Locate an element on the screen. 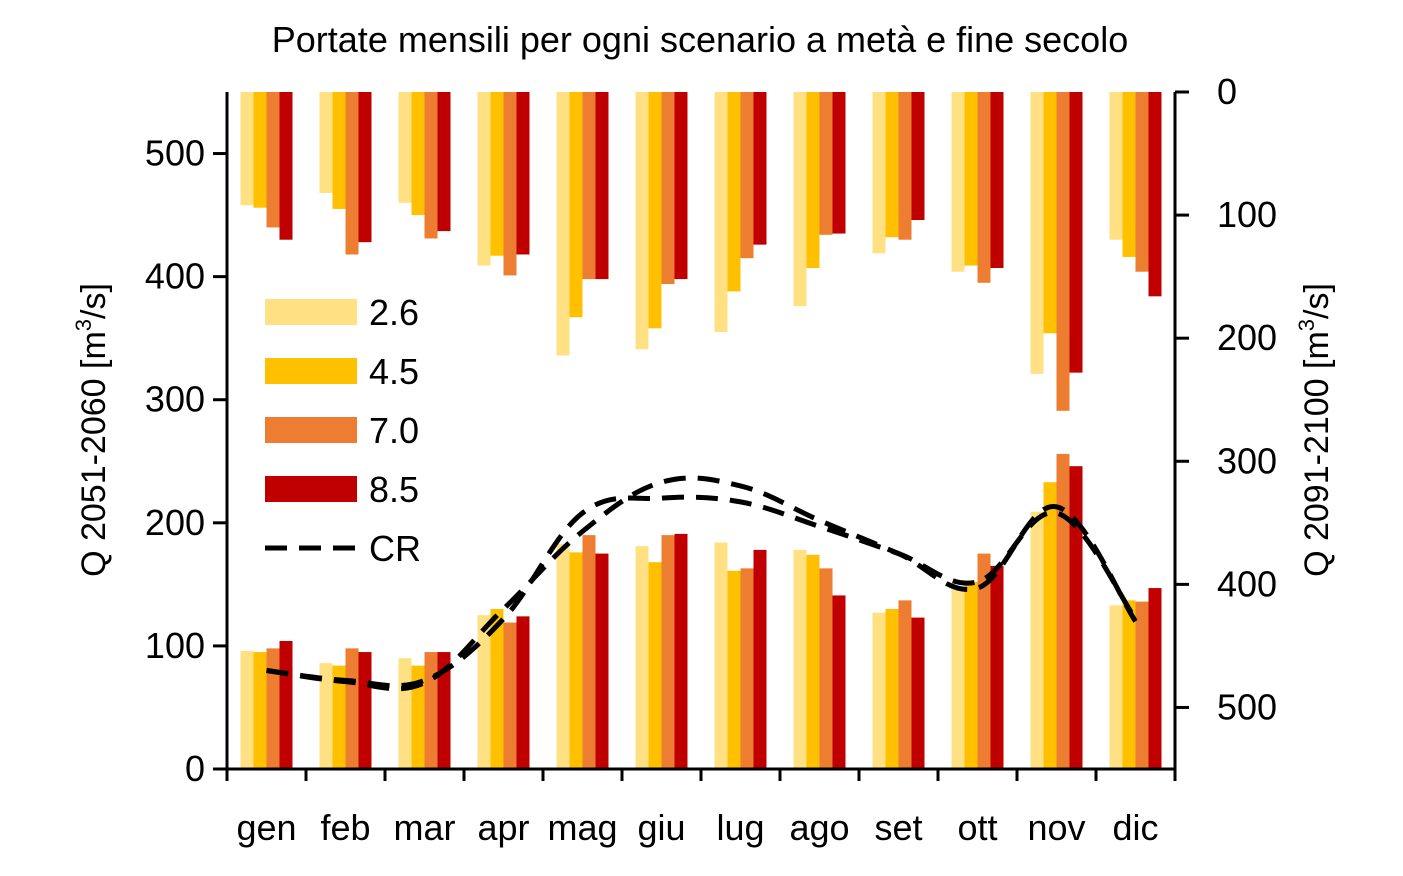 Image resolution: width=1403 pixels, height=876 pixels. bar-end-2_6-nov is located at coordinates (1037, 233).